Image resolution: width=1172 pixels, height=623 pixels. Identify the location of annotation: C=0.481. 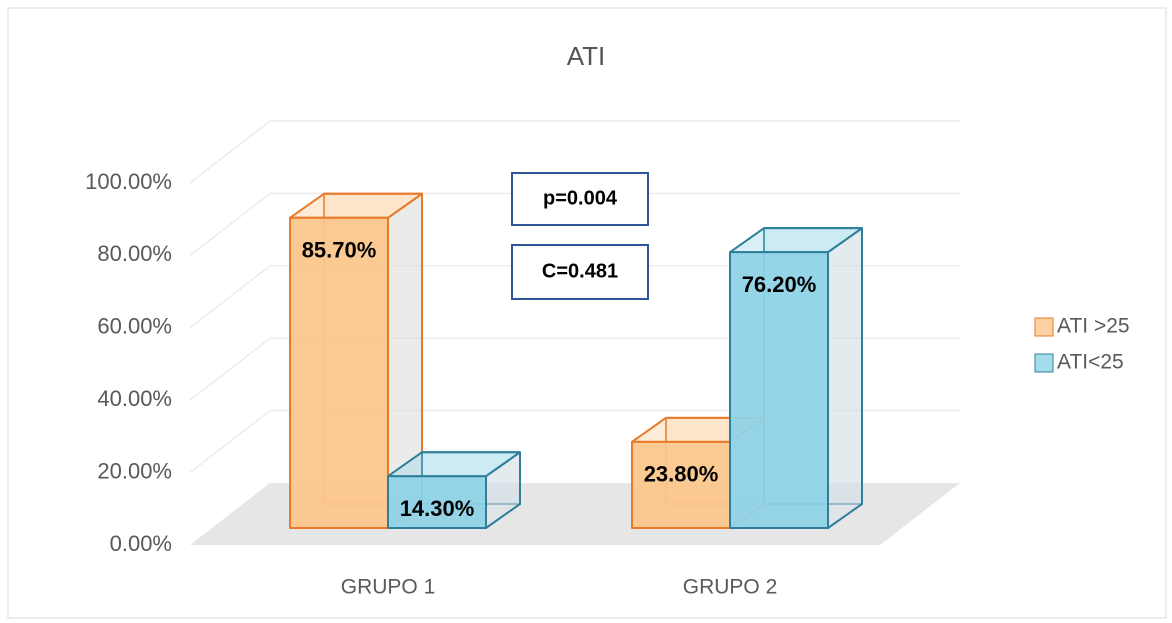
(580, 271).